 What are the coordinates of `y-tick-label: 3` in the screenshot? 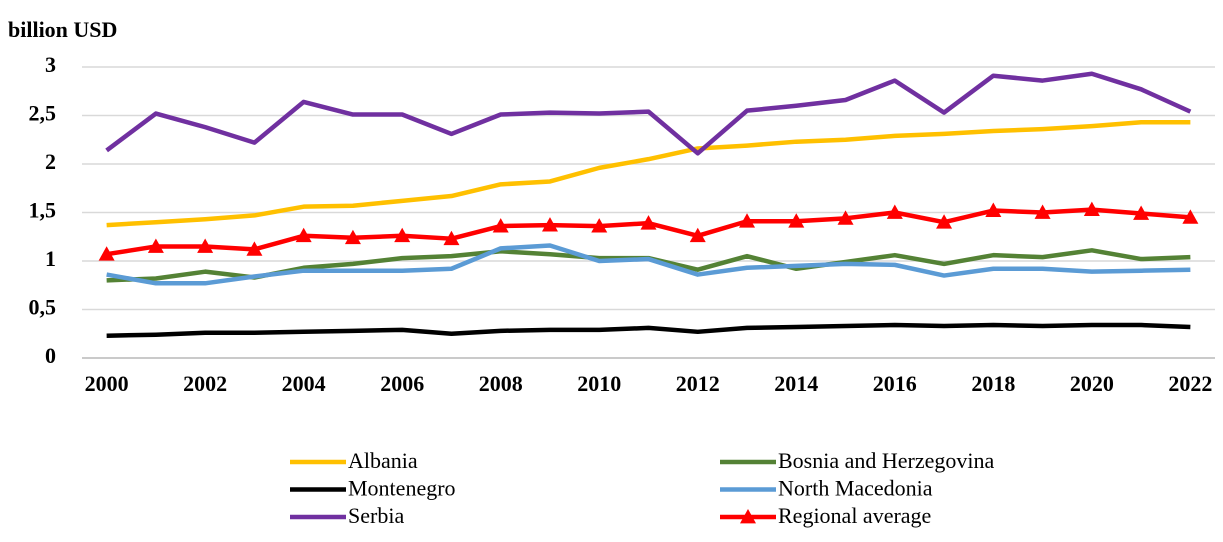 It's located at (50, 64).